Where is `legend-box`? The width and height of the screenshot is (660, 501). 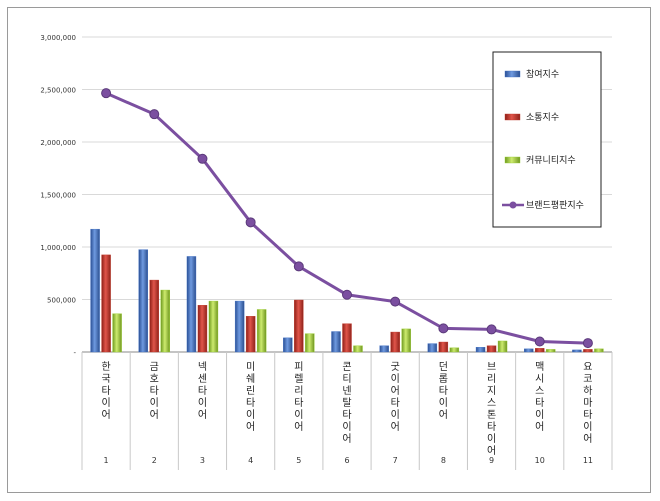 legend-box is located at coordinates (547, 139).